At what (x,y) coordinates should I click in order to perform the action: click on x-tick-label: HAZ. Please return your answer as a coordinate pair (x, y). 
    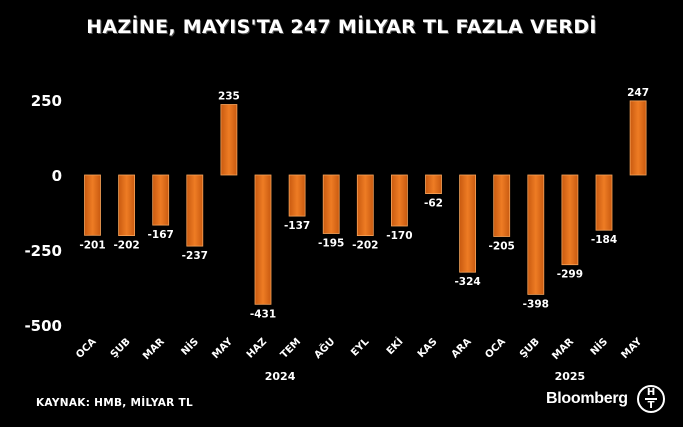
    Looking at the image, I should click on (257, 348).